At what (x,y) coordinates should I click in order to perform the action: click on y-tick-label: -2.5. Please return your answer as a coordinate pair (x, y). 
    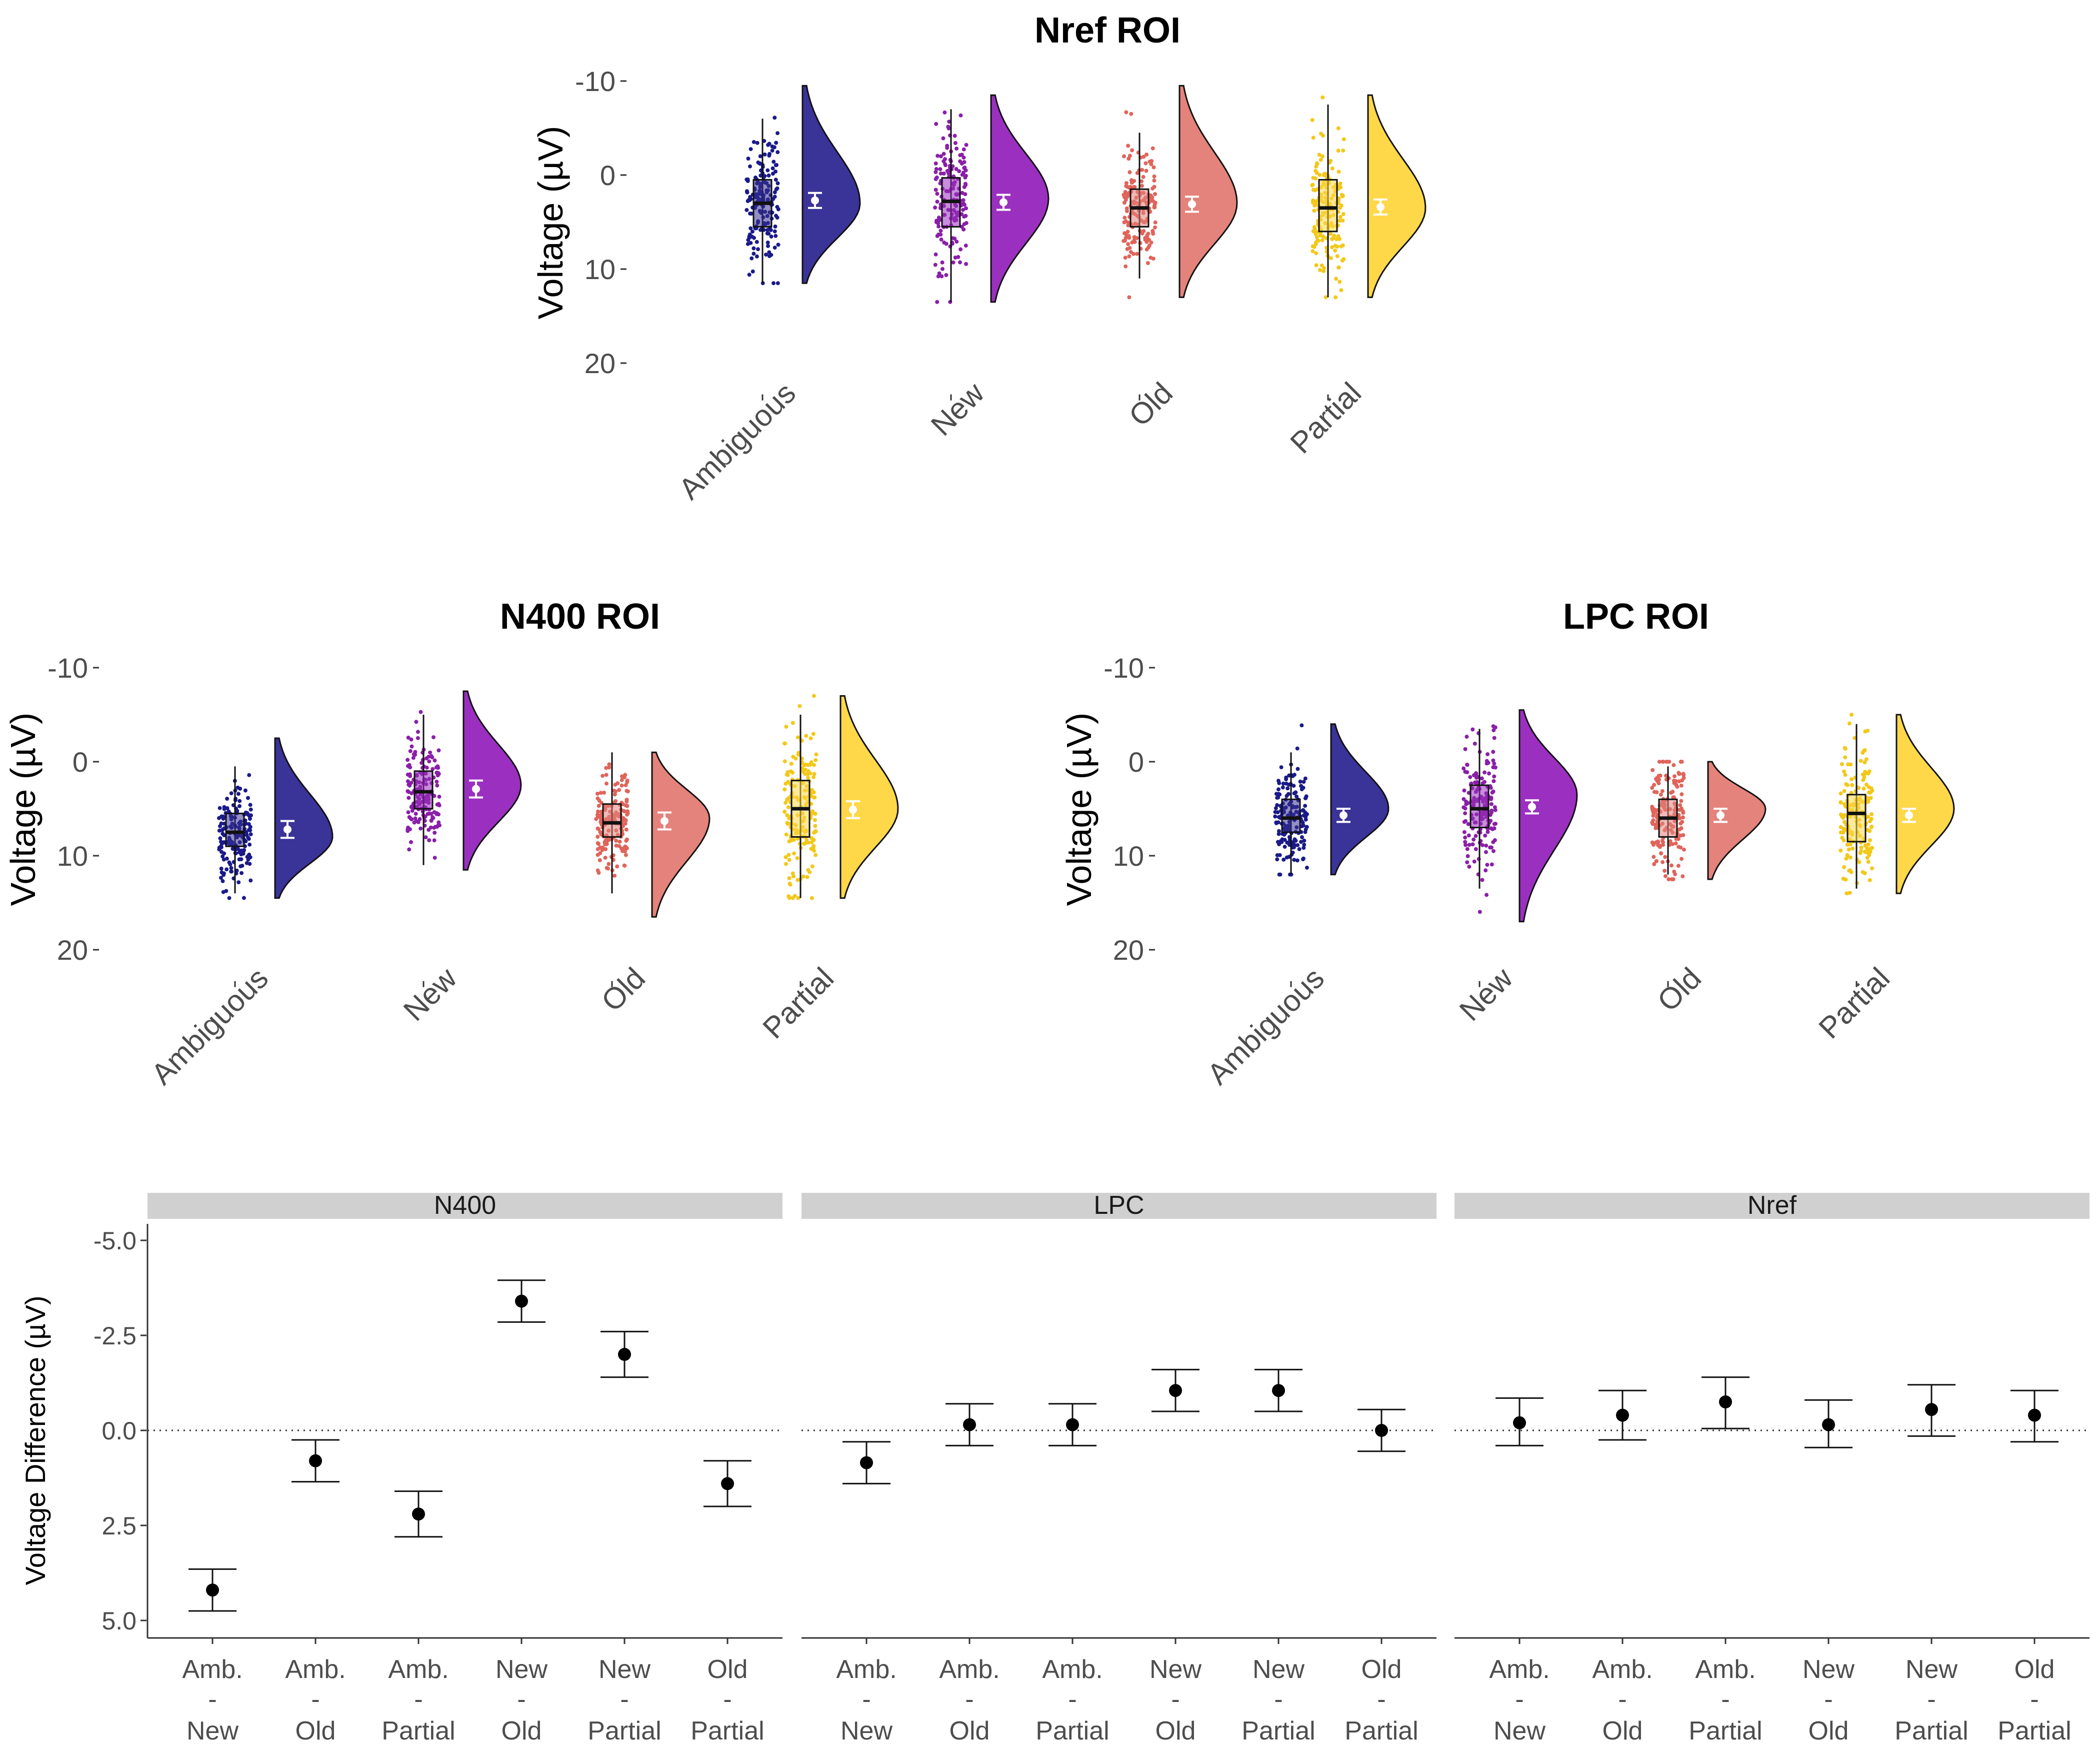
    Looking at the image, I should click on (115, 1336).